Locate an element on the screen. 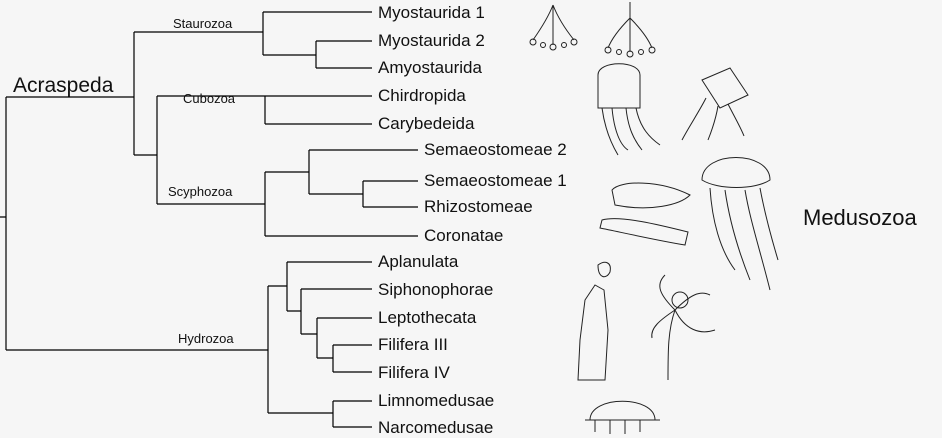 The height and width of the screenshot is (438, 942). branch-discomedusae is located at coordinates (363, 178).